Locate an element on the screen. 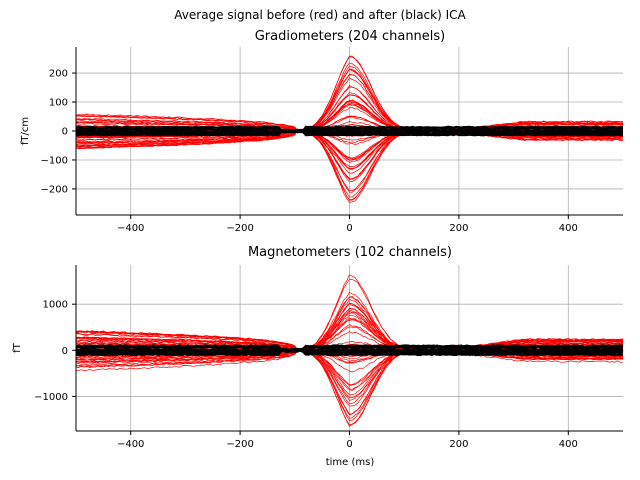  y-tick-label: −200 is located at coordinates (54, 189).